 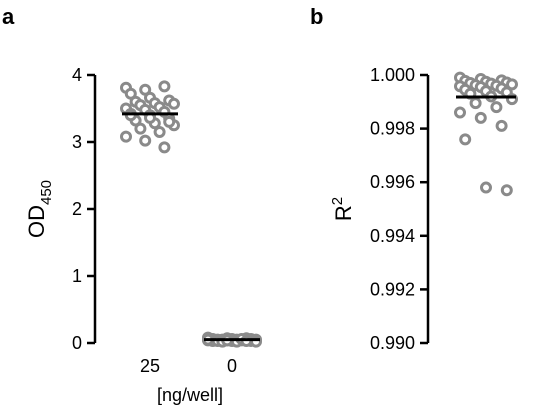 I want to click on a-x-tick-label: 0, so click(x=232, y=366).